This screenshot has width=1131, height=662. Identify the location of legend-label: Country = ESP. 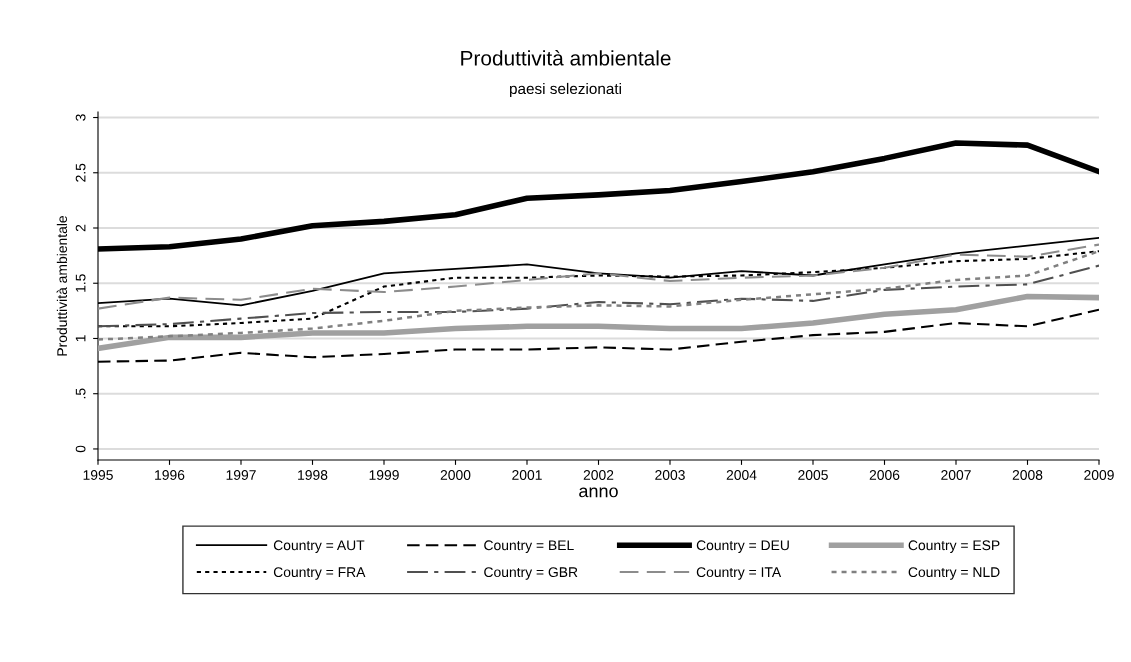
(954, 546).